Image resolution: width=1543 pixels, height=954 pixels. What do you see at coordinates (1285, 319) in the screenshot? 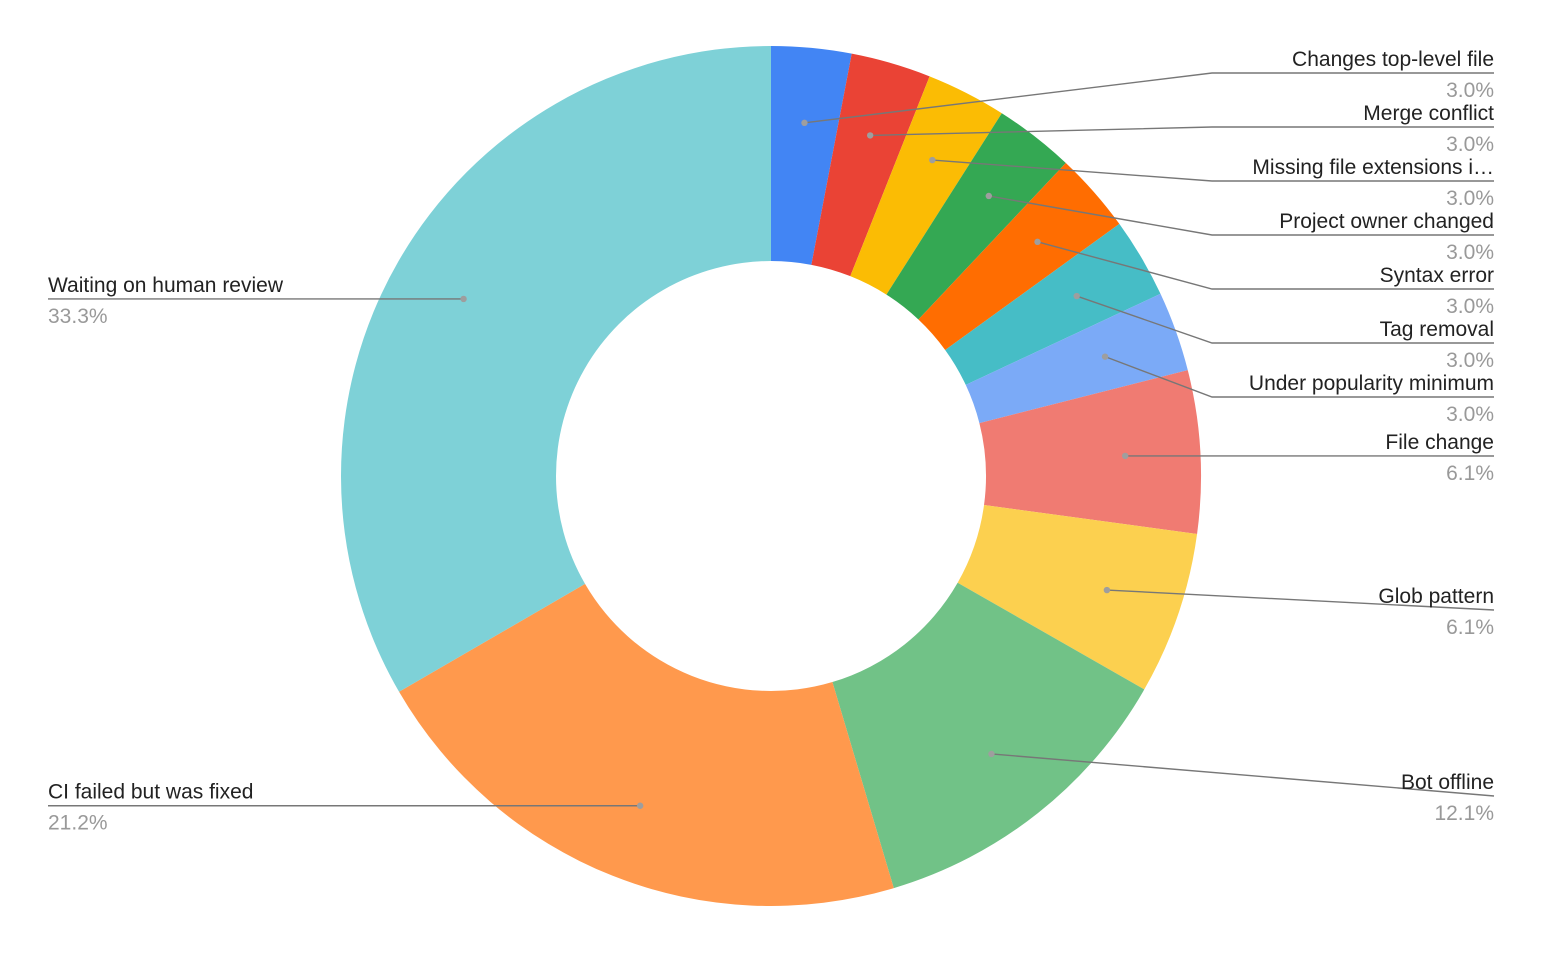
I see `leader-line-tag-removal` at bounding box center [1285, 319].